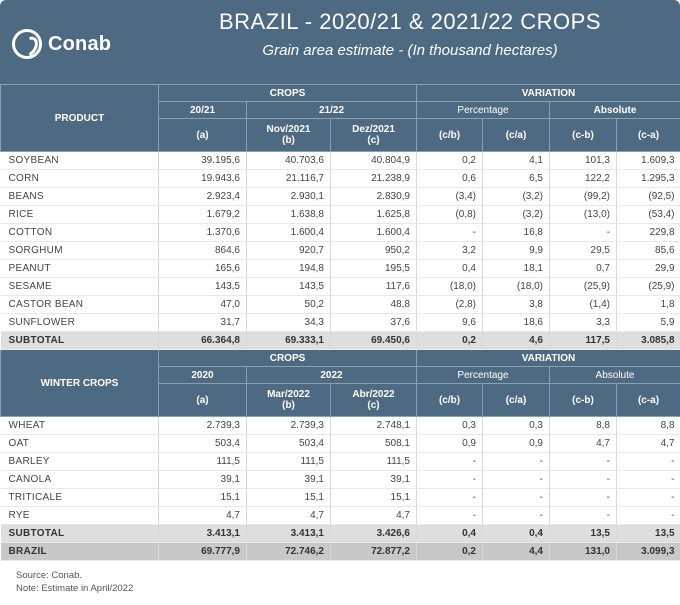 Image resolution: width=680 pixels, height=605 pixels. I want to click on col-cb-header: (c/b), so click(449, 135).